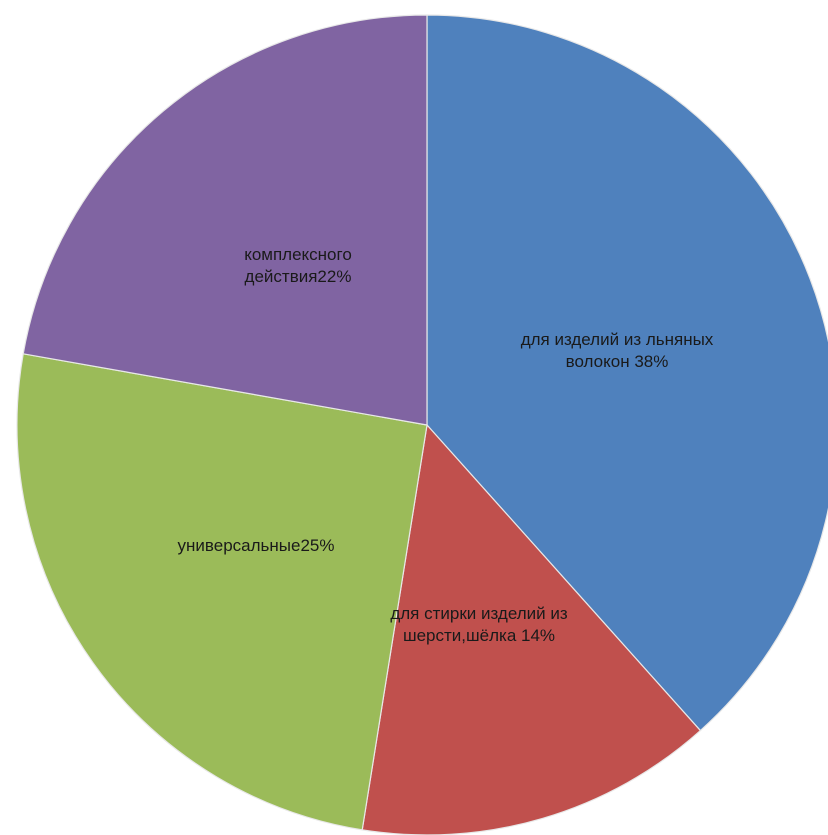 The height and width of the screenshot is (835, 828). What do you see at coordinates (617, 339) in the screenshot?
I see `pie-slice-label-line: для изделий из льняных` at bounding box center [617, 339].